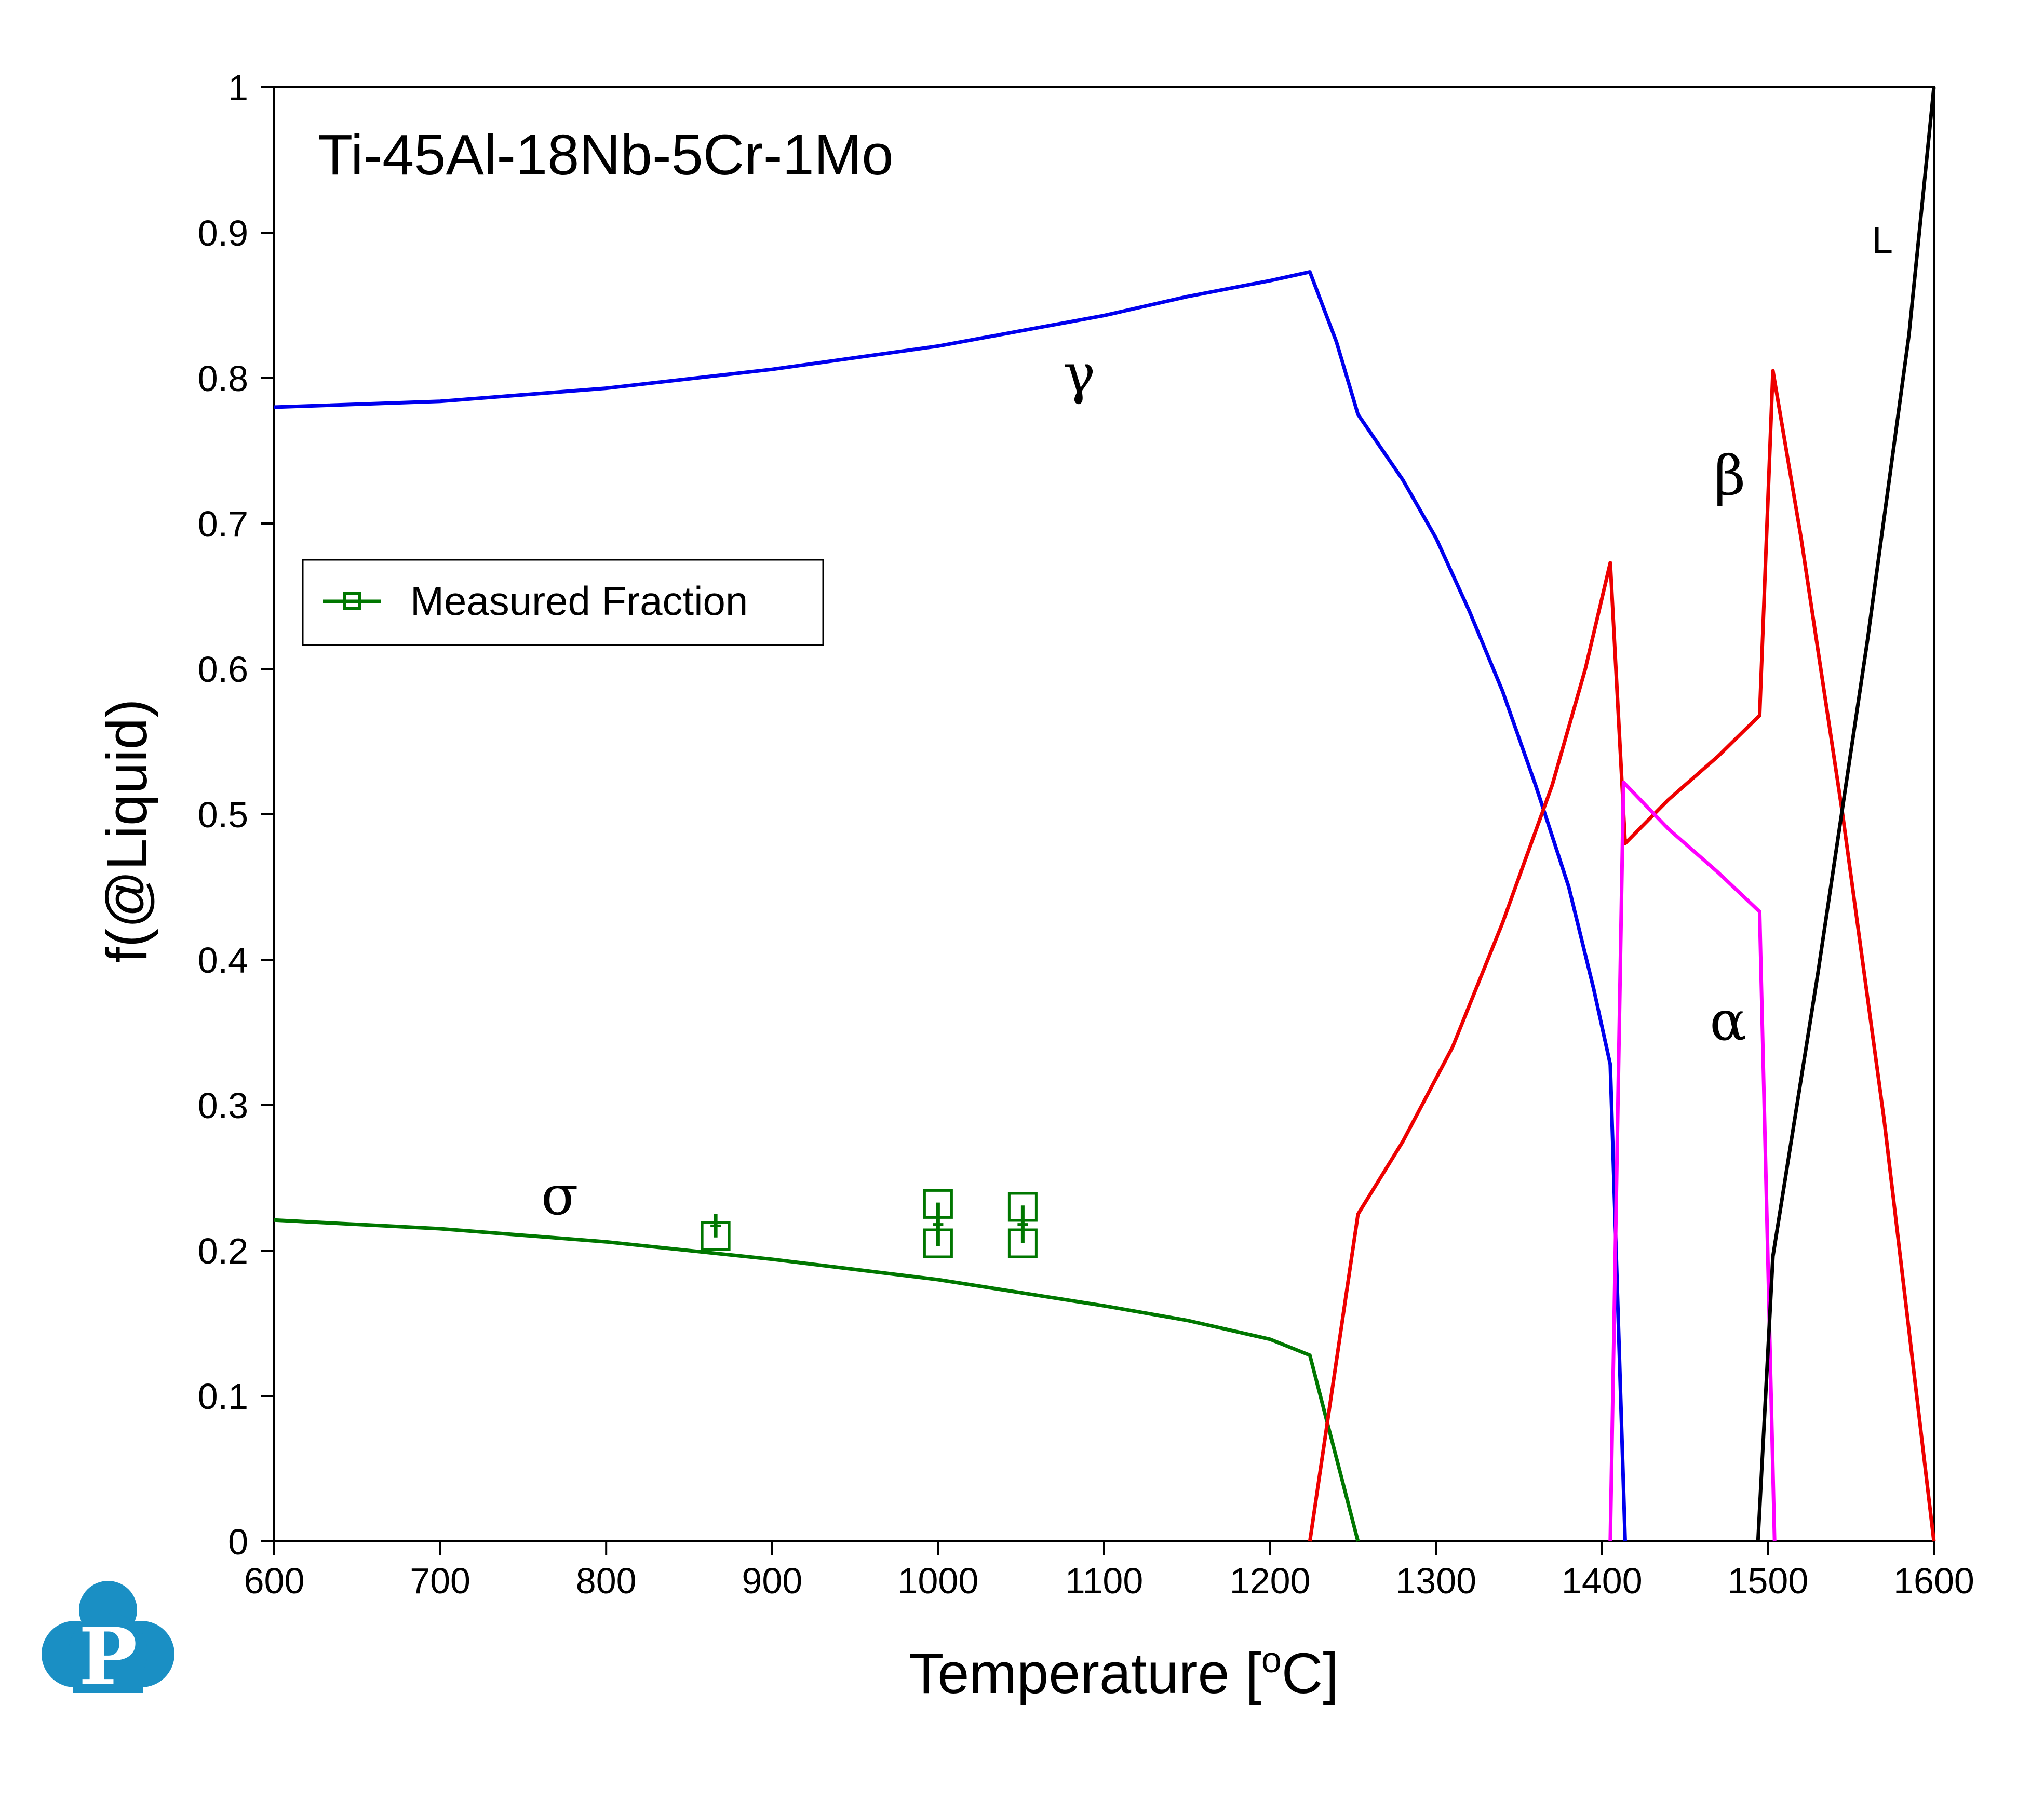 This screenshot has width=2044, height=1800. I want to click on pandat-p-logo-icon: P, so click(108, 1641).